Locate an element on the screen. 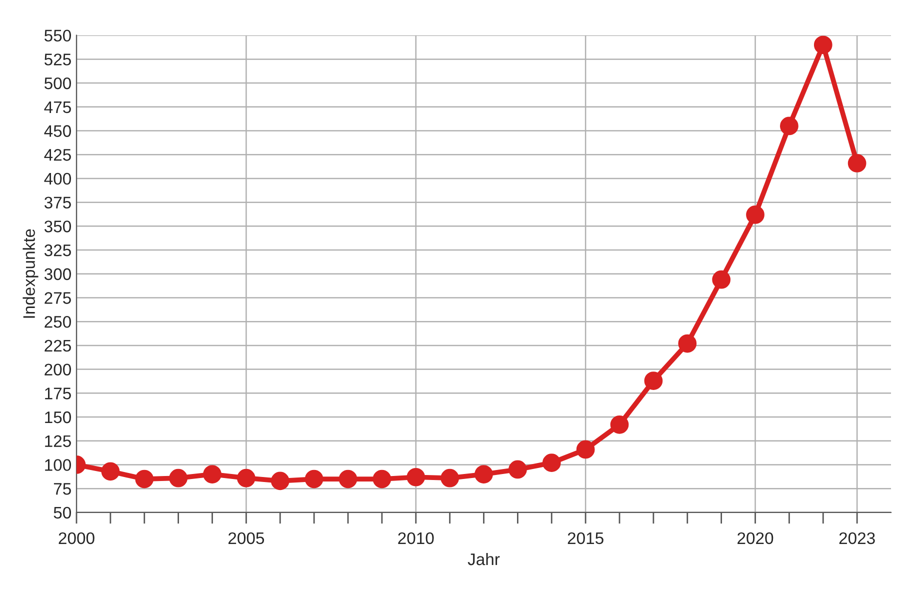 This screenshot has height=589, width=900. y-tick-label: 400 is located at coordinates (57, 178).